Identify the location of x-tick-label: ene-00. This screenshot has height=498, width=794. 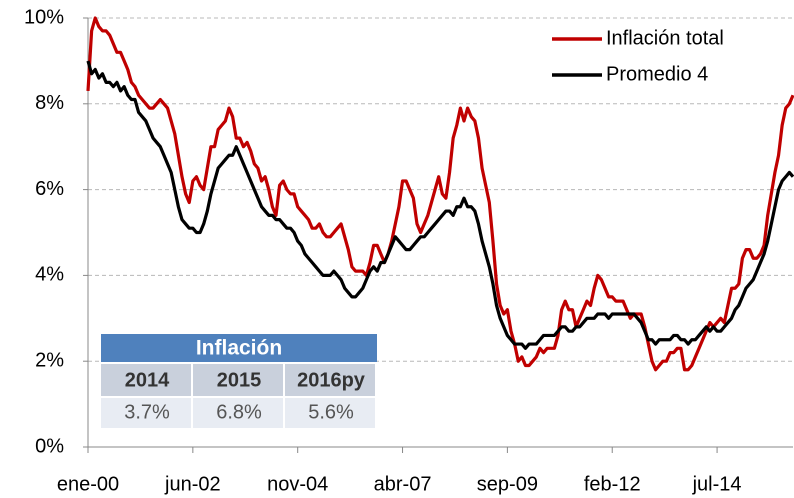
(88, 484).